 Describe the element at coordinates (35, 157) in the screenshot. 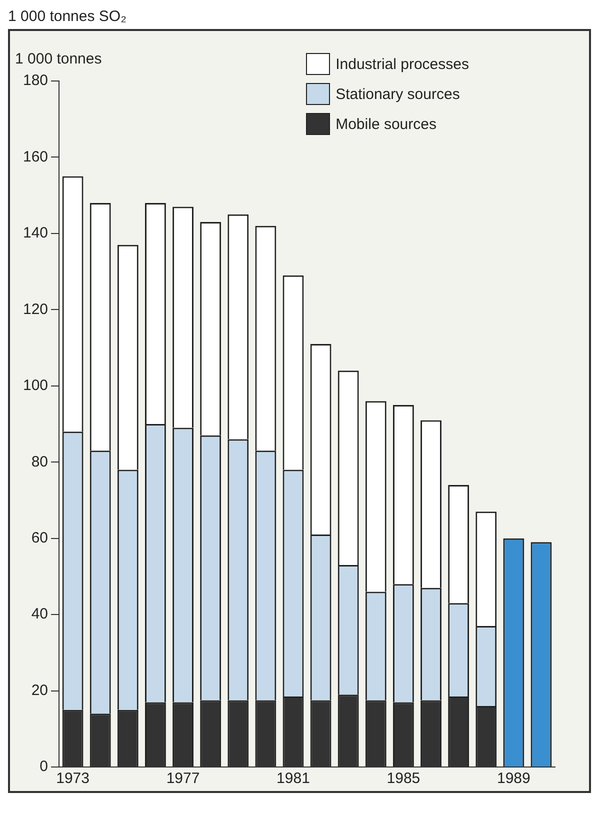

I see `y-tick-label: 160` at that location.